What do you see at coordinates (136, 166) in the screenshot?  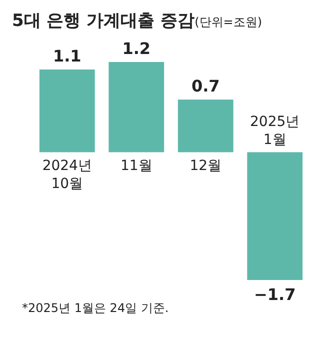 I see `x-tick-label: 11월` at bounding box center [136, 166].